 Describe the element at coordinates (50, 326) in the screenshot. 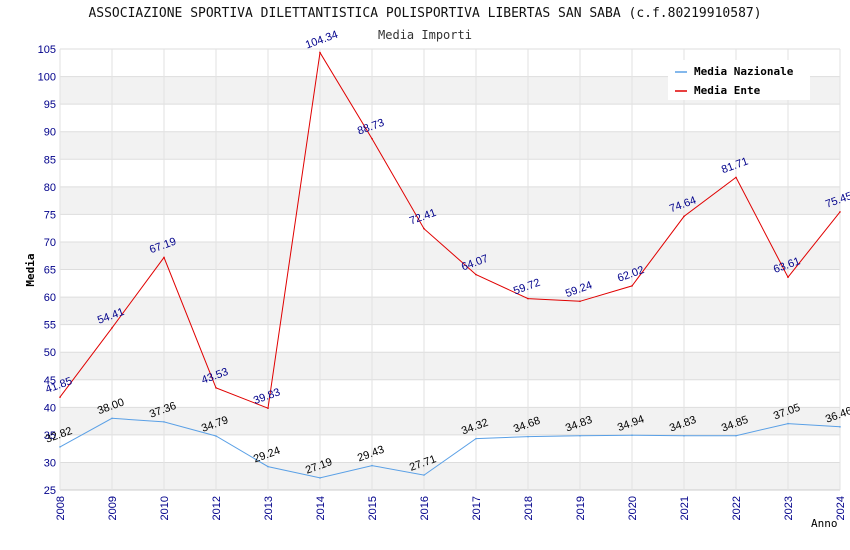

I see `y-tick-label: 55` at that location.